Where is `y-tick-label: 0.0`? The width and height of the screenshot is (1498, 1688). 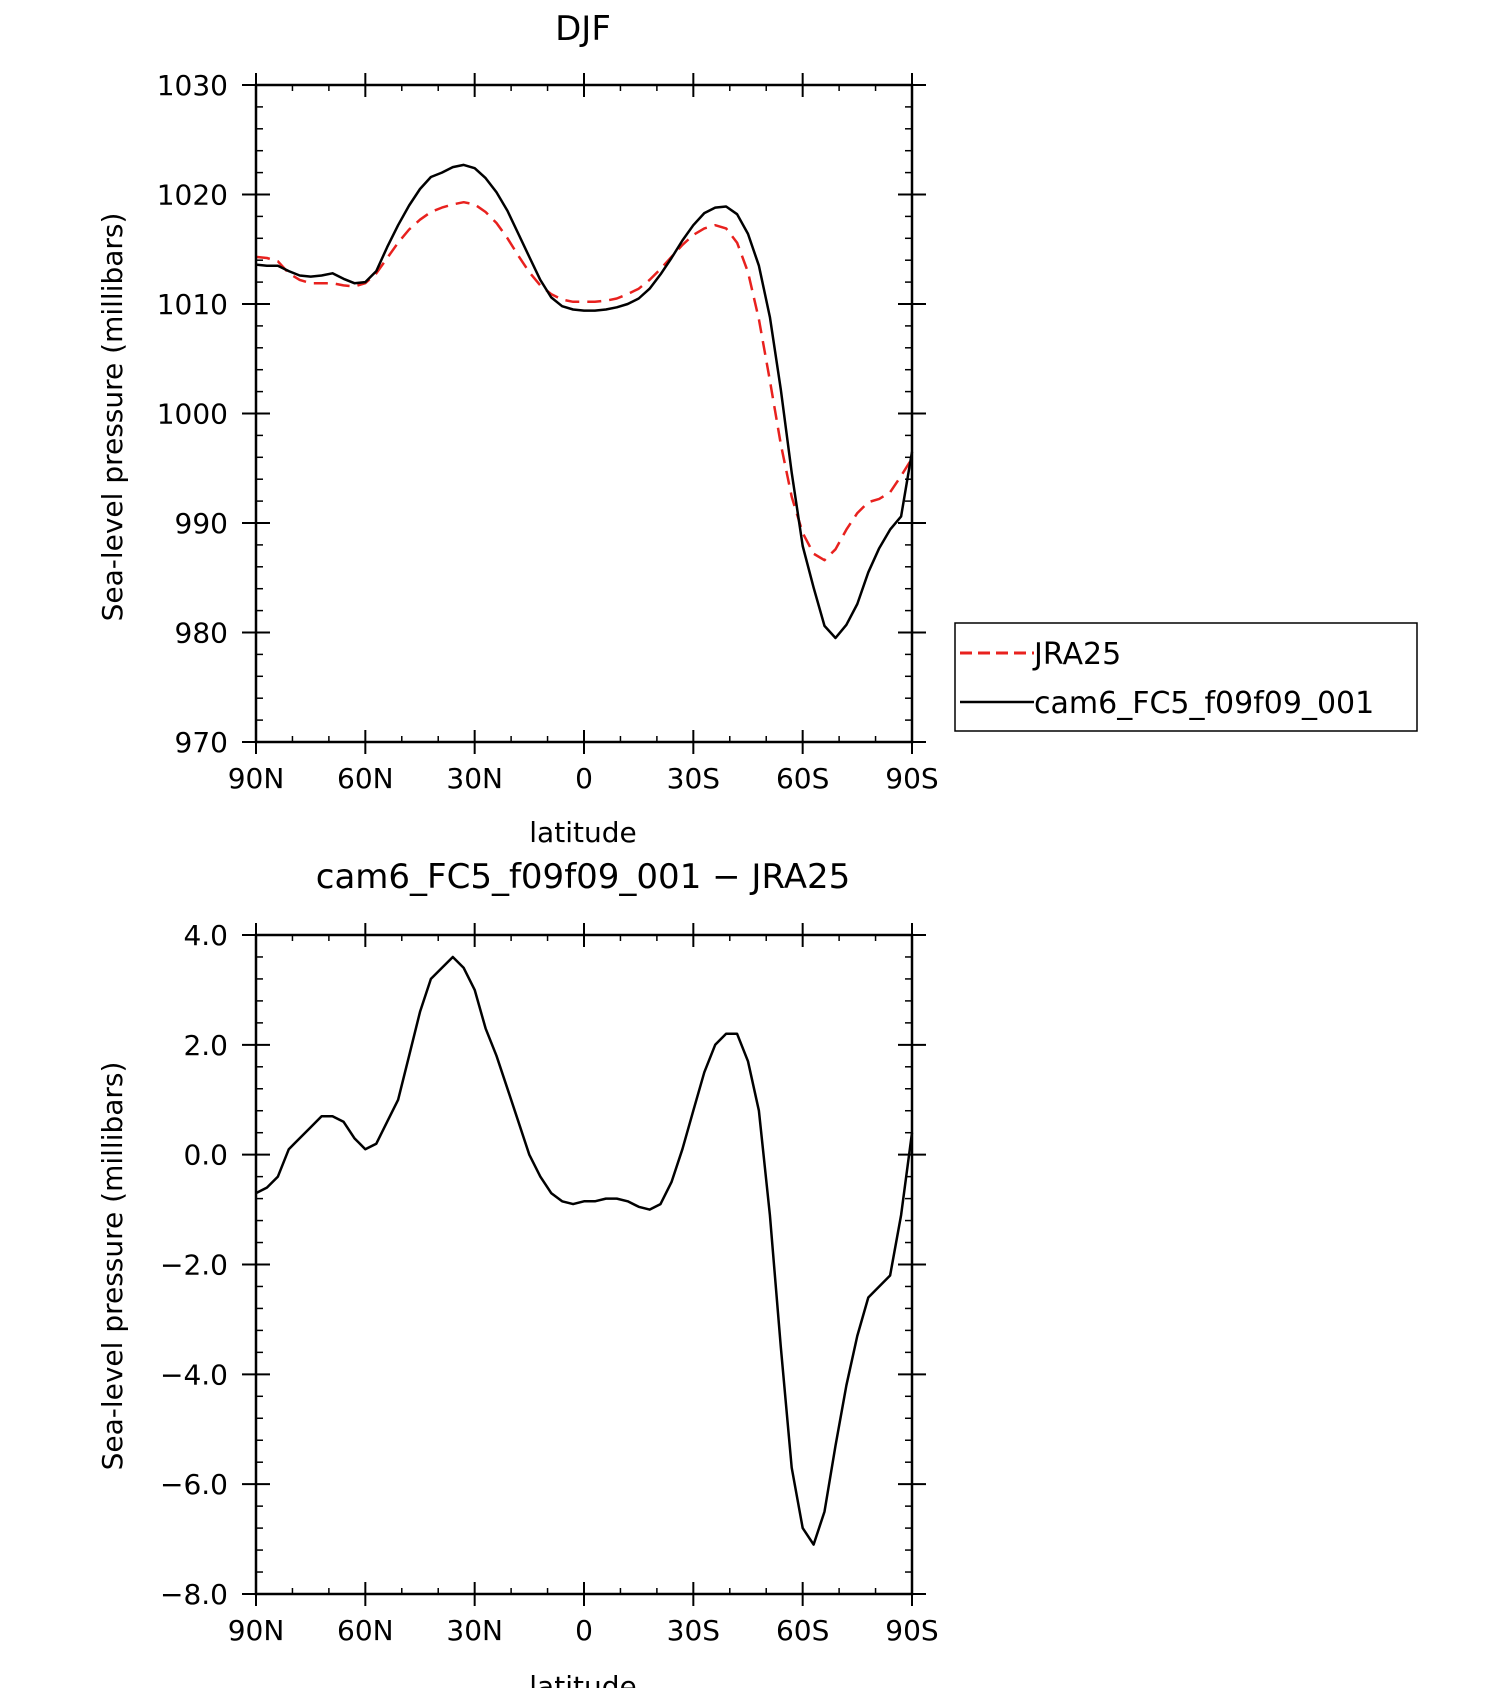
y-tick-label: 0.0 is located at coordinates (205, 1155).